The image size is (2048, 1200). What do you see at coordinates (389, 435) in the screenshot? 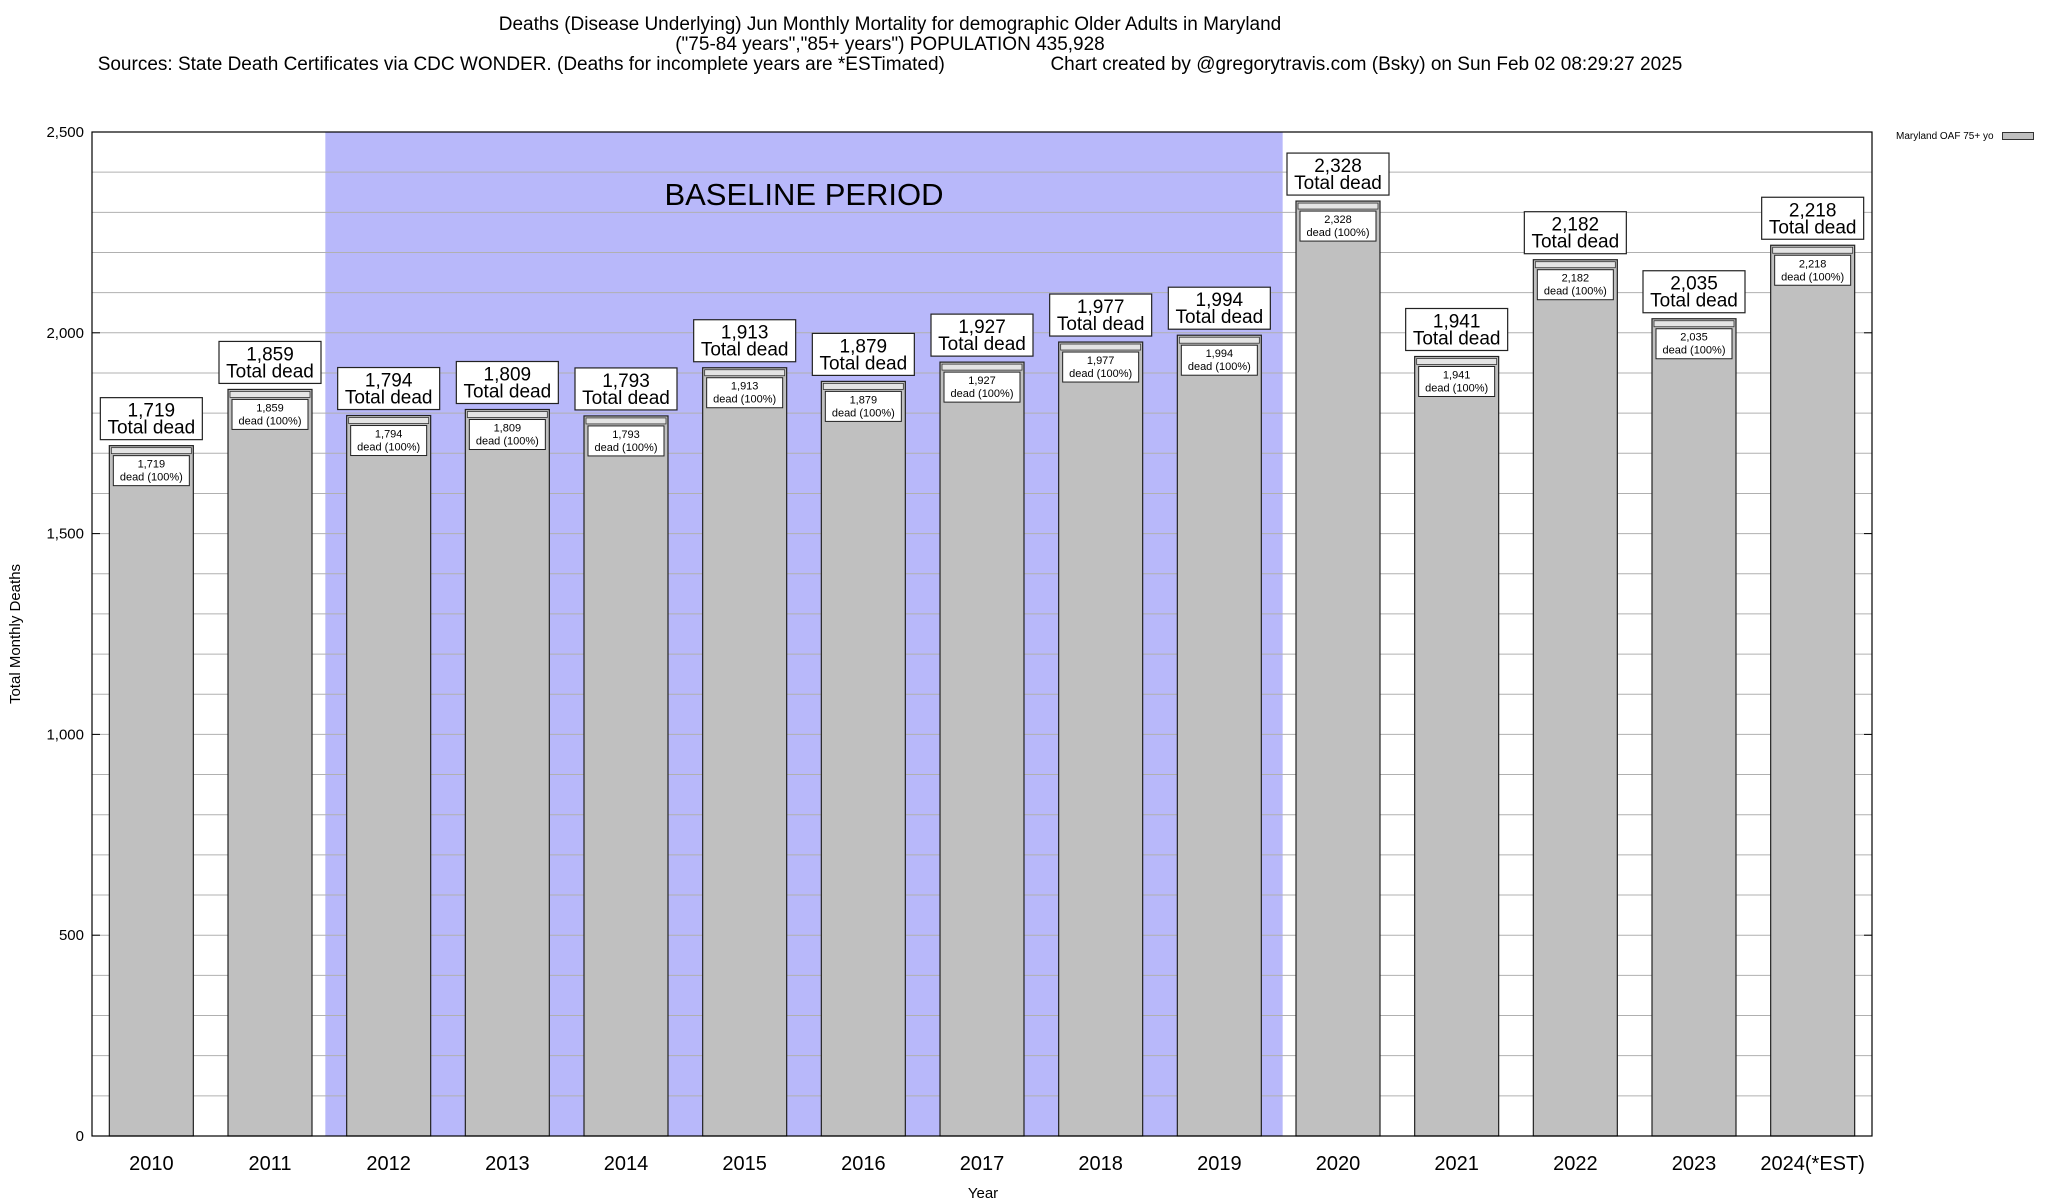
I see `inner-value-label: 1,794` at bounding box center [389, 435].